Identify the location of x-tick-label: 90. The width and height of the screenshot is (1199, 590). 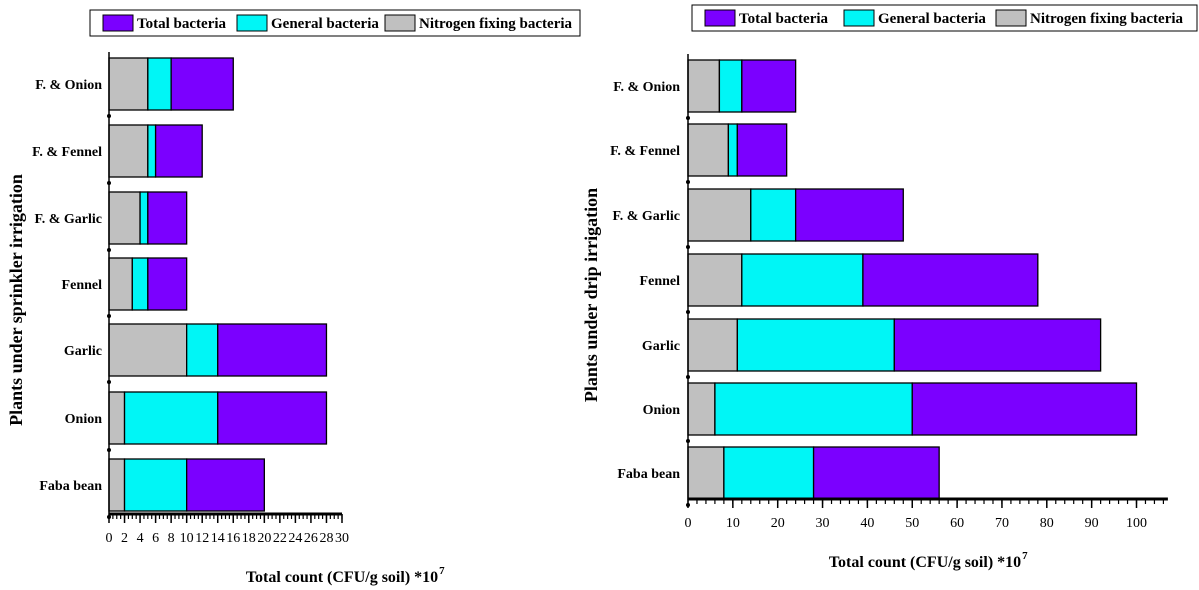
(1092, 523).